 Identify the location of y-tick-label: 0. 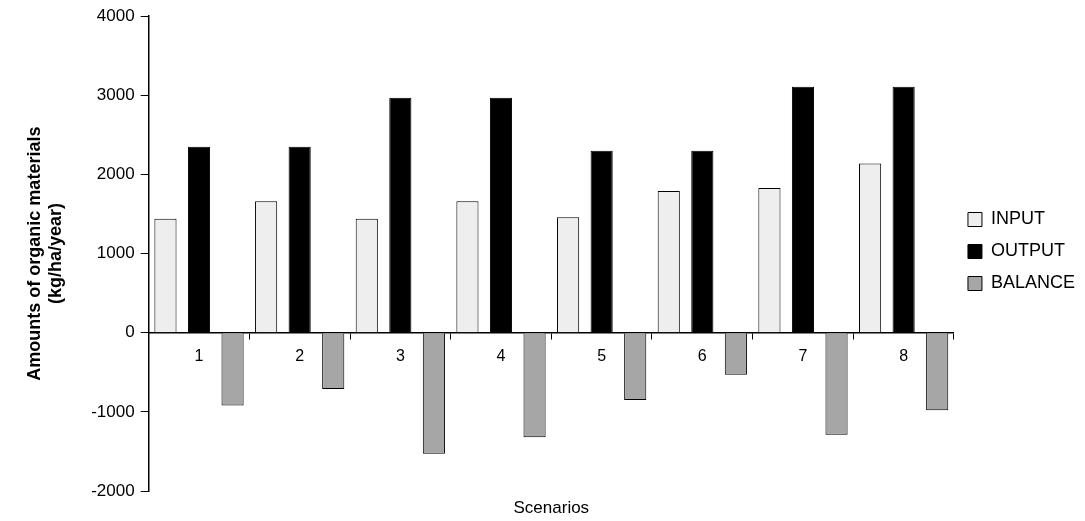
(130, 332).